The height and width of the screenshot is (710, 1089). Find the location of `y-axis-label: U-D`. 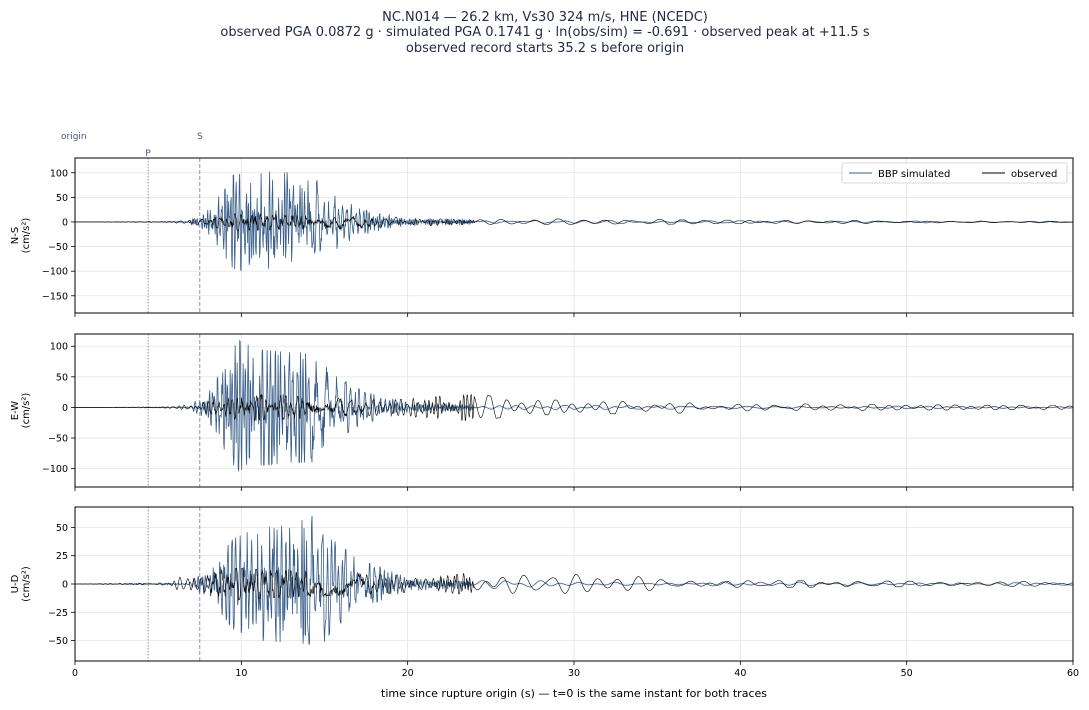

y-axis-label: U-D is located at coordinates (15, 583).